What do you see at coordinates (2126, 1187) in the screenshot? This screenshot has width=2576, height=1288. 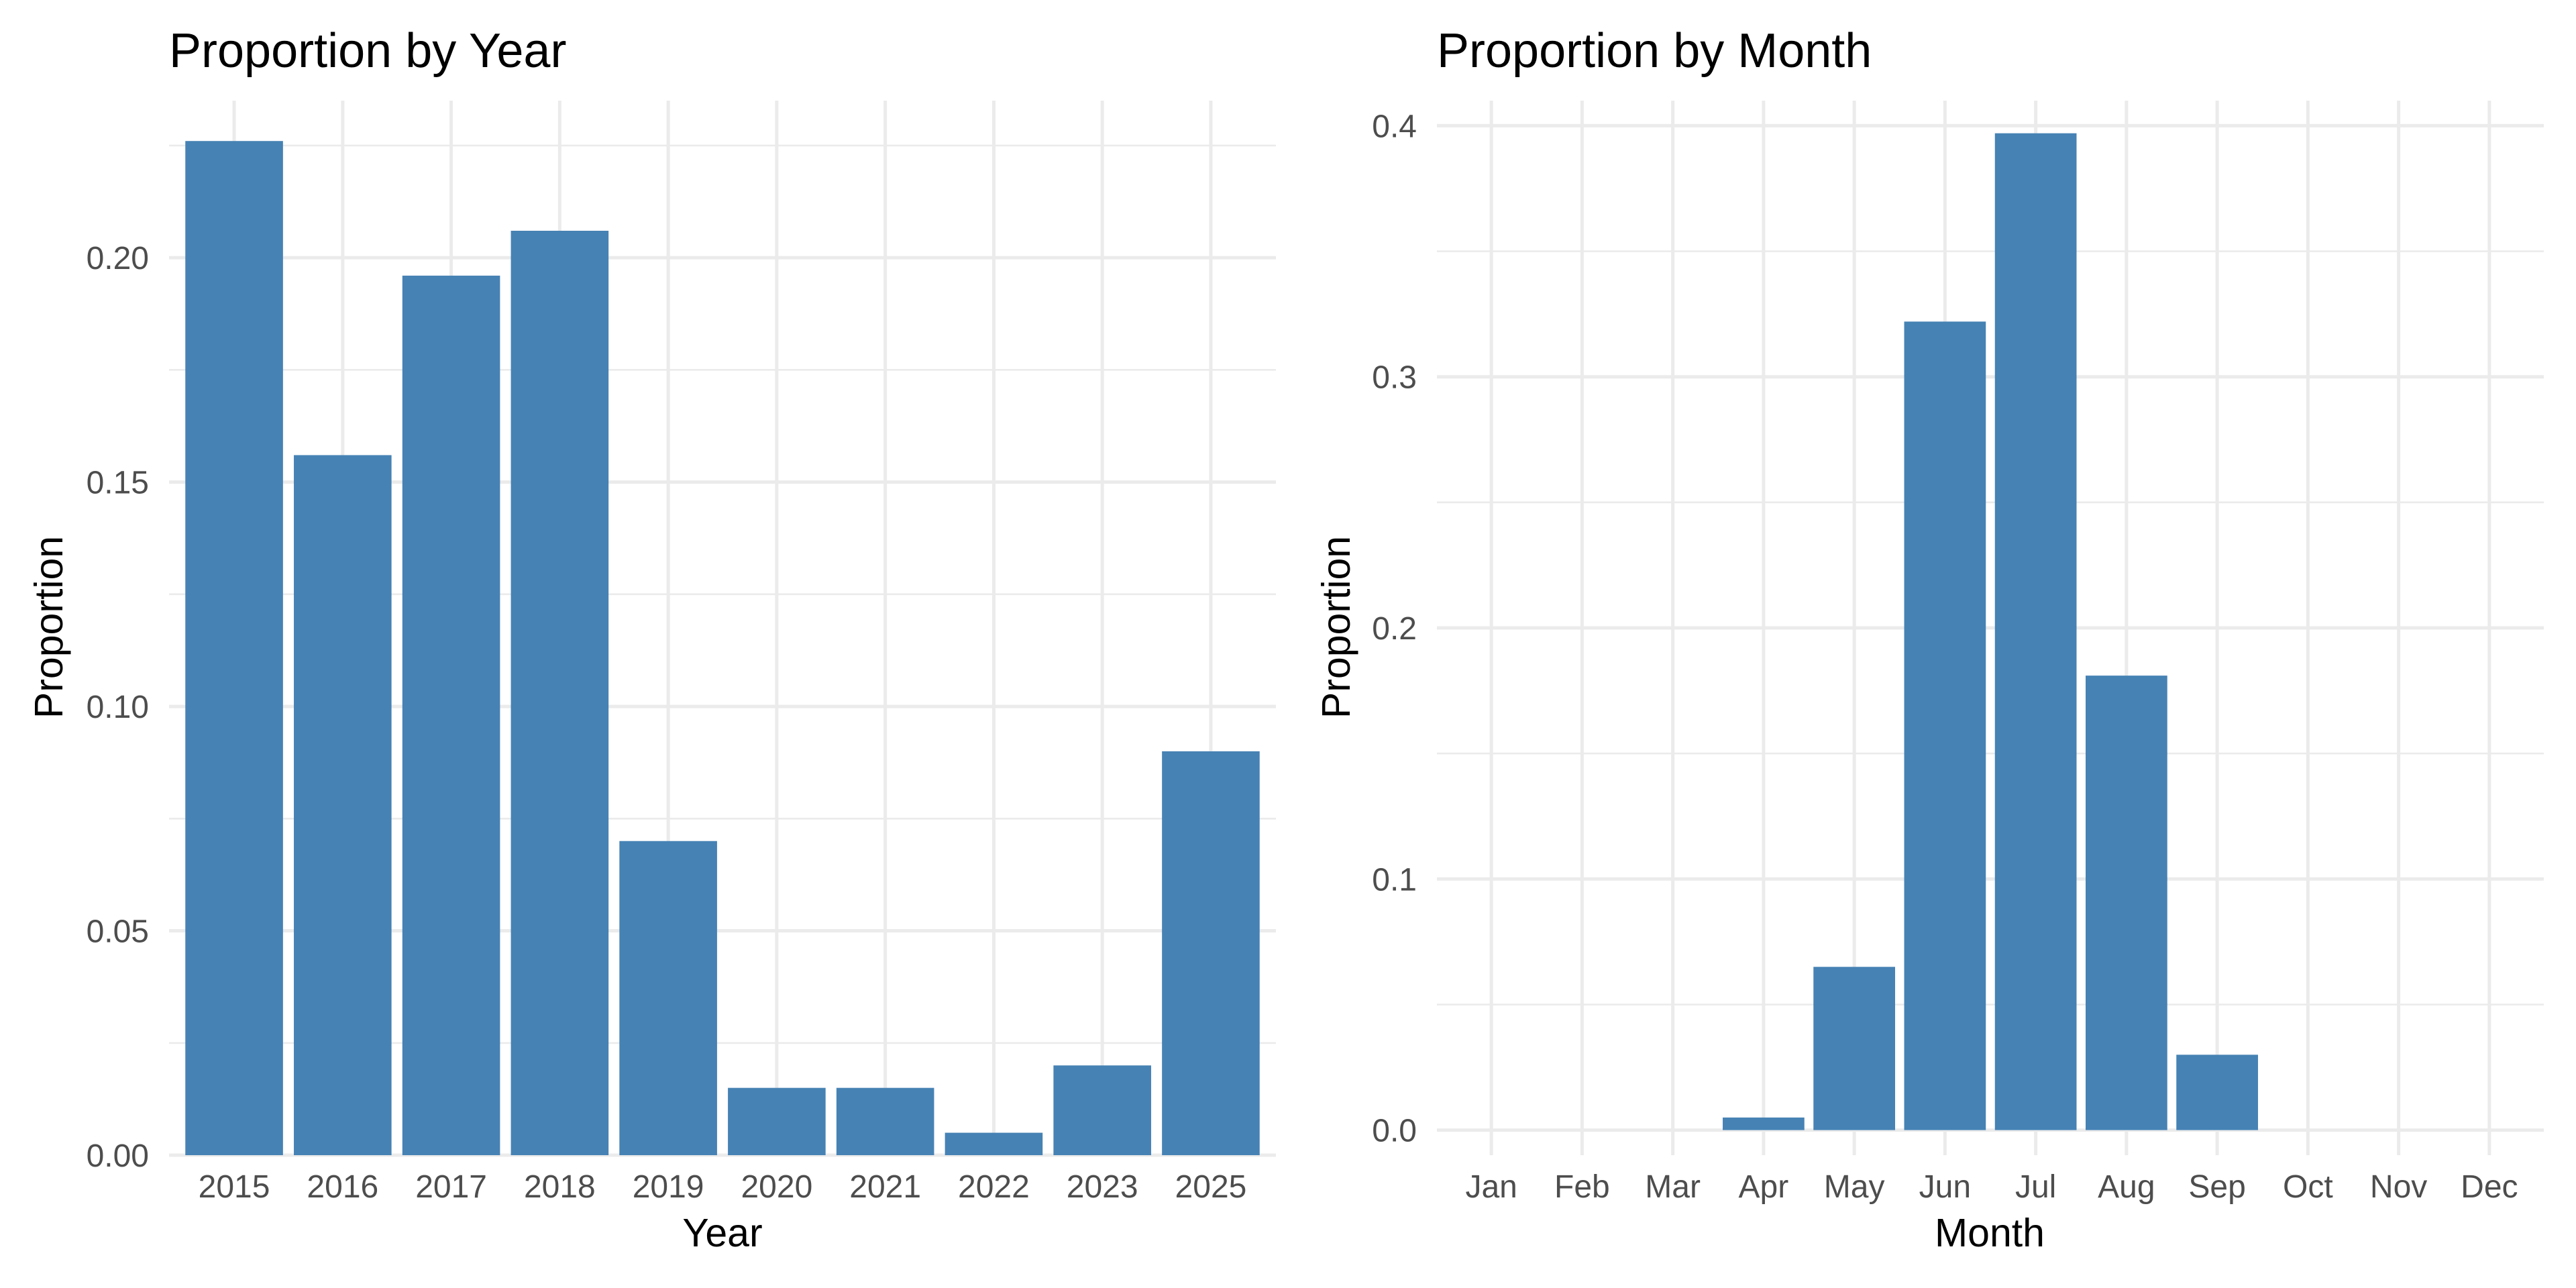 I see `month-x-tick-label: Aug` at bounding box center [2126, 1187].